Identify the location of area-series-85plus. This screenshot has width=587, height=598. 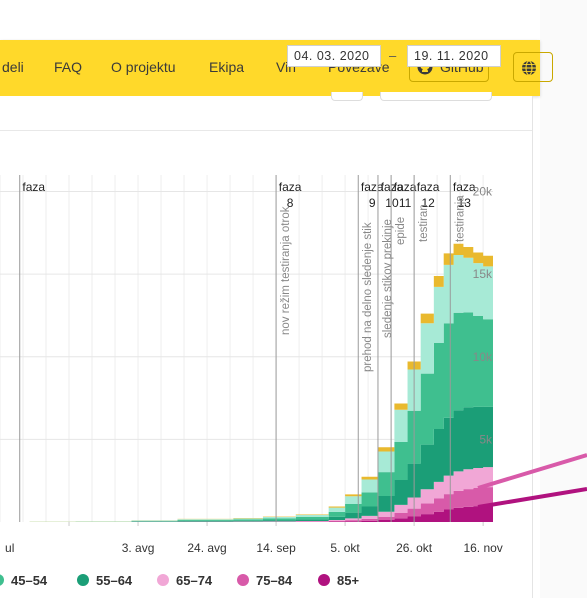
(261, 513).